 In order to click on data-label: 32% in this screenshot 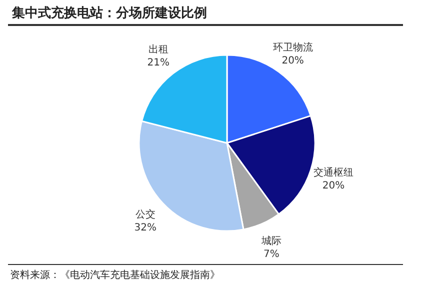, I will do `click(145, 228)`.